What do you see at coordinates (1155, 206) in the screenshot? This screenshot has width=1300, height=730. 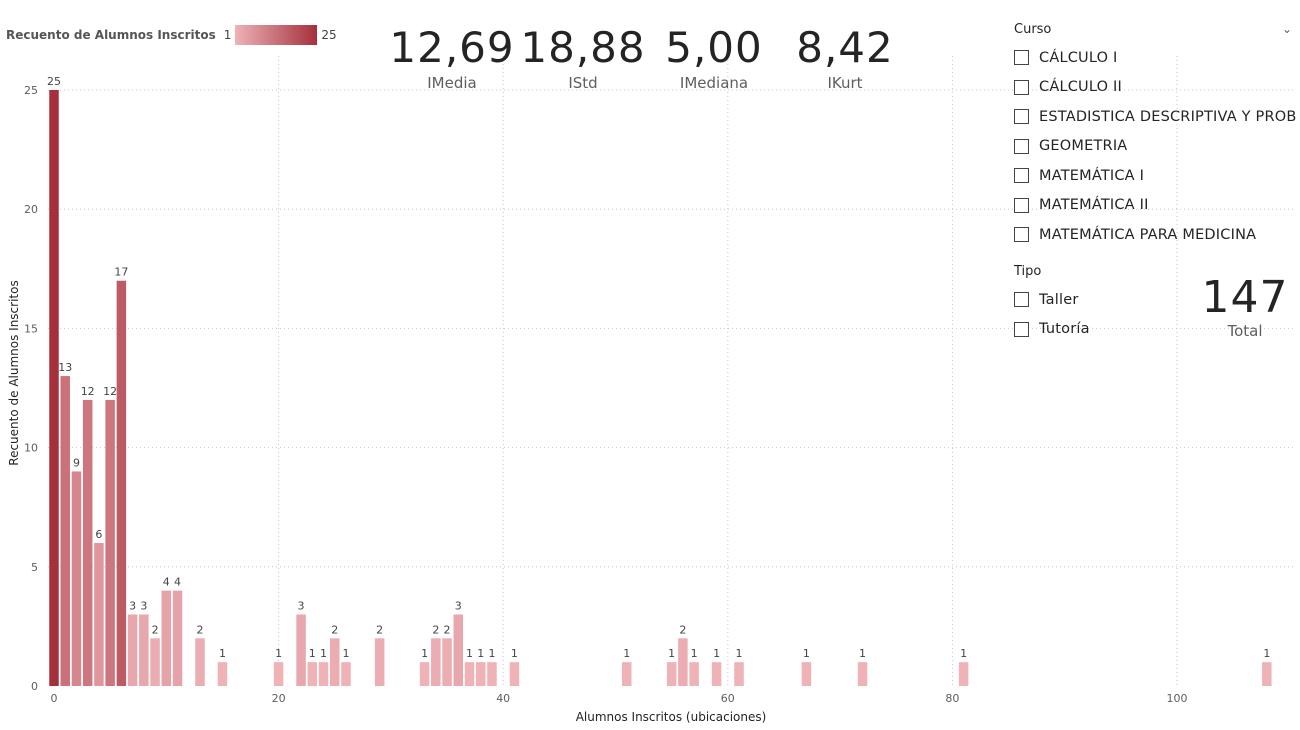 I see `slicer-item-matematica-ii: MATEMÁTICA II` at bounding box center [1155, 206].